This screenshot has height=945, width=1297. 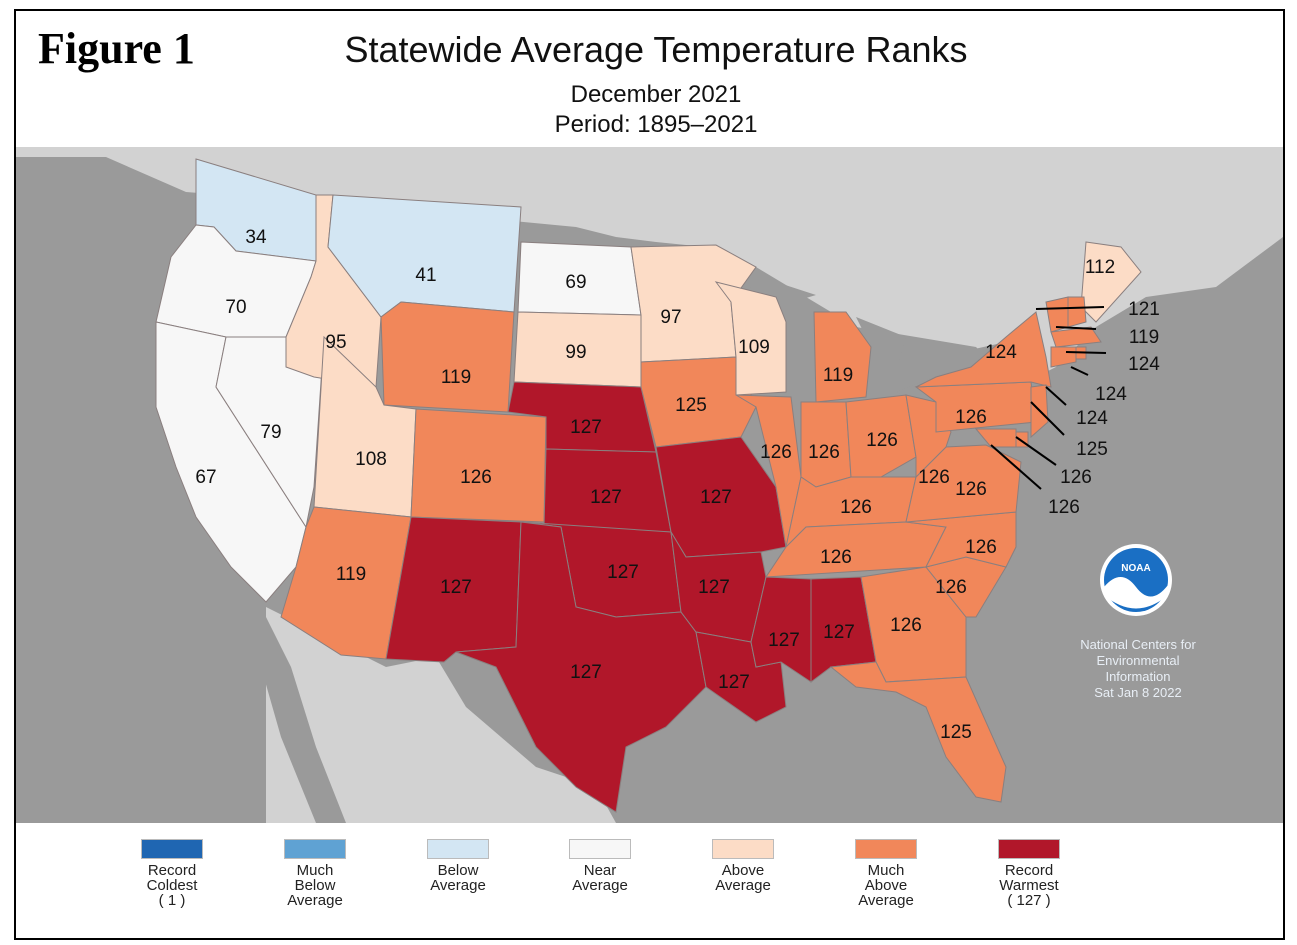 I want to click on rank-label-il: 126, so click(x=776, y=452).